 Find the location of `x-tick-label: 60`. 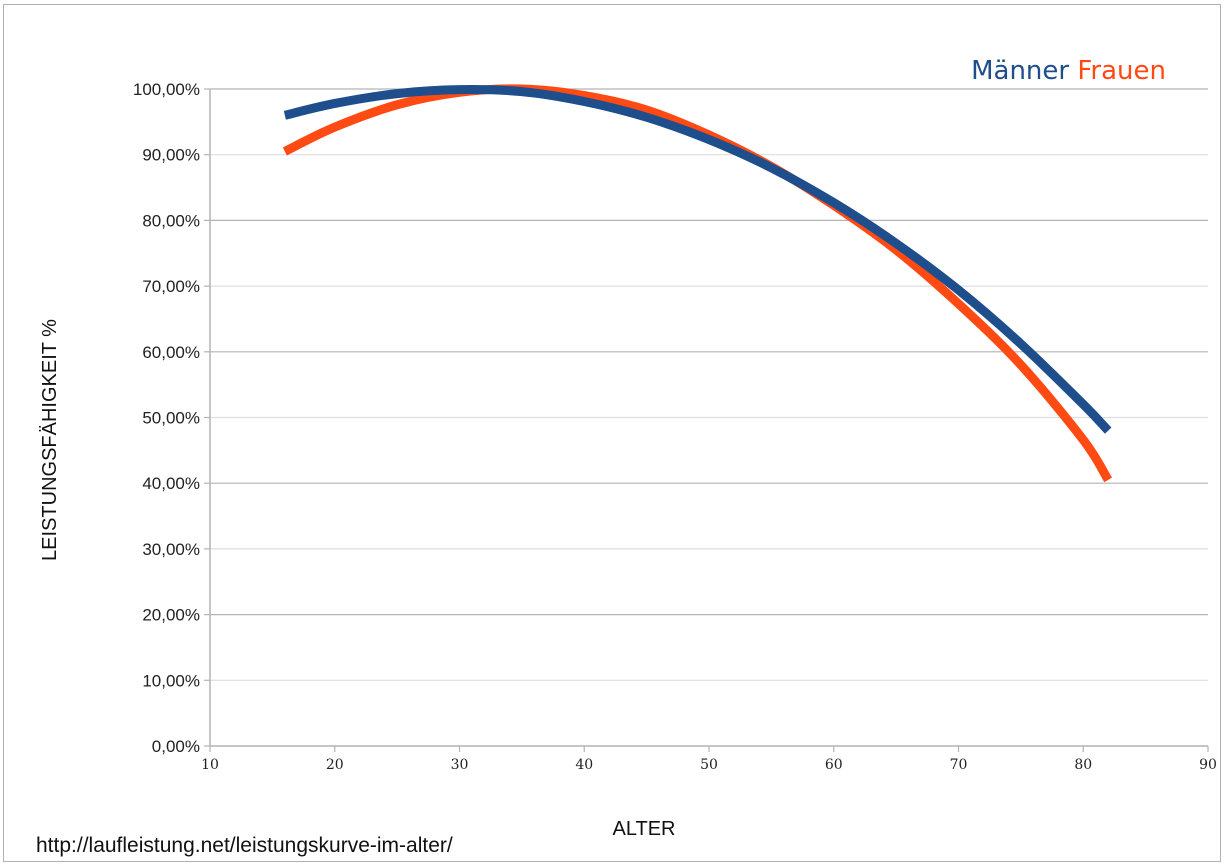

x-tick-label: 60 is located at coordinates (834, 765).